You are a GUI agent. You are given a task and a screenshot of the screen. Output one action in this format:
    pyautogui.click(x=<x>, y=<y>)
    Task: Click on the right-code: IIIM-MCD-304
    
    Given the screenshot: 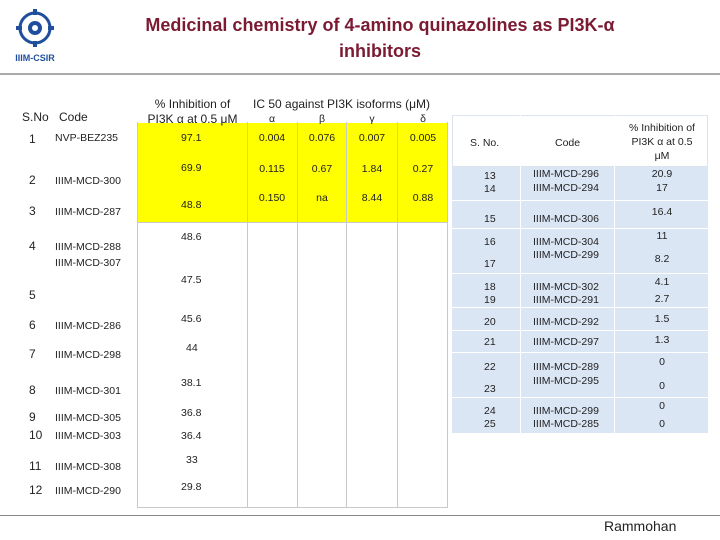 What is the action you would take?
    pyautogui.click(x=566, y=242)
    